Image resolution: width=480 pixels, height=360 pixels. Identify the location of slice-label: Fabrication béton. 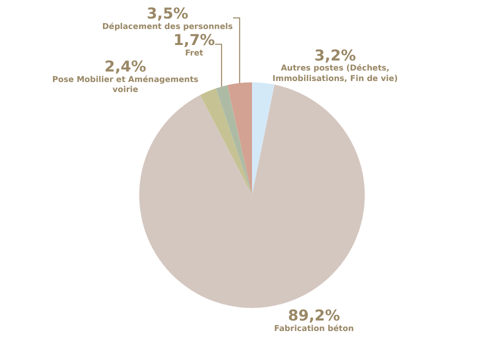
(314, 329).